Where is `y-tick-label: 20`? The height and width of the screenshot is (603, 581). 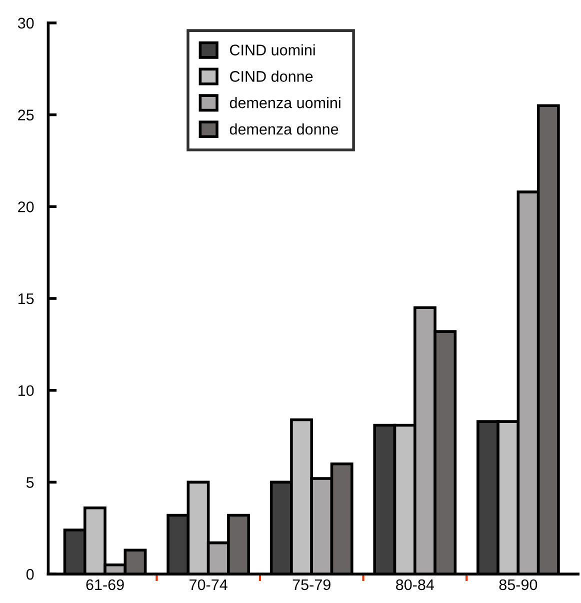 y-tick-label: 20 is located at coordinates (26, 206).